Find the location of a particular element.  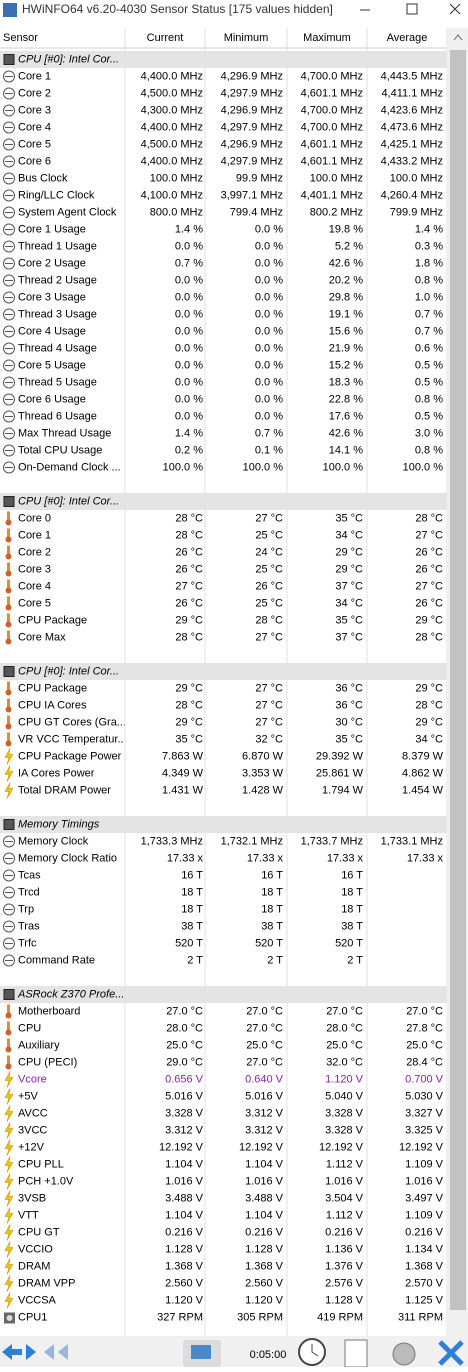

sensor-value: 1.120 V is located at coordinates (184, 1300).